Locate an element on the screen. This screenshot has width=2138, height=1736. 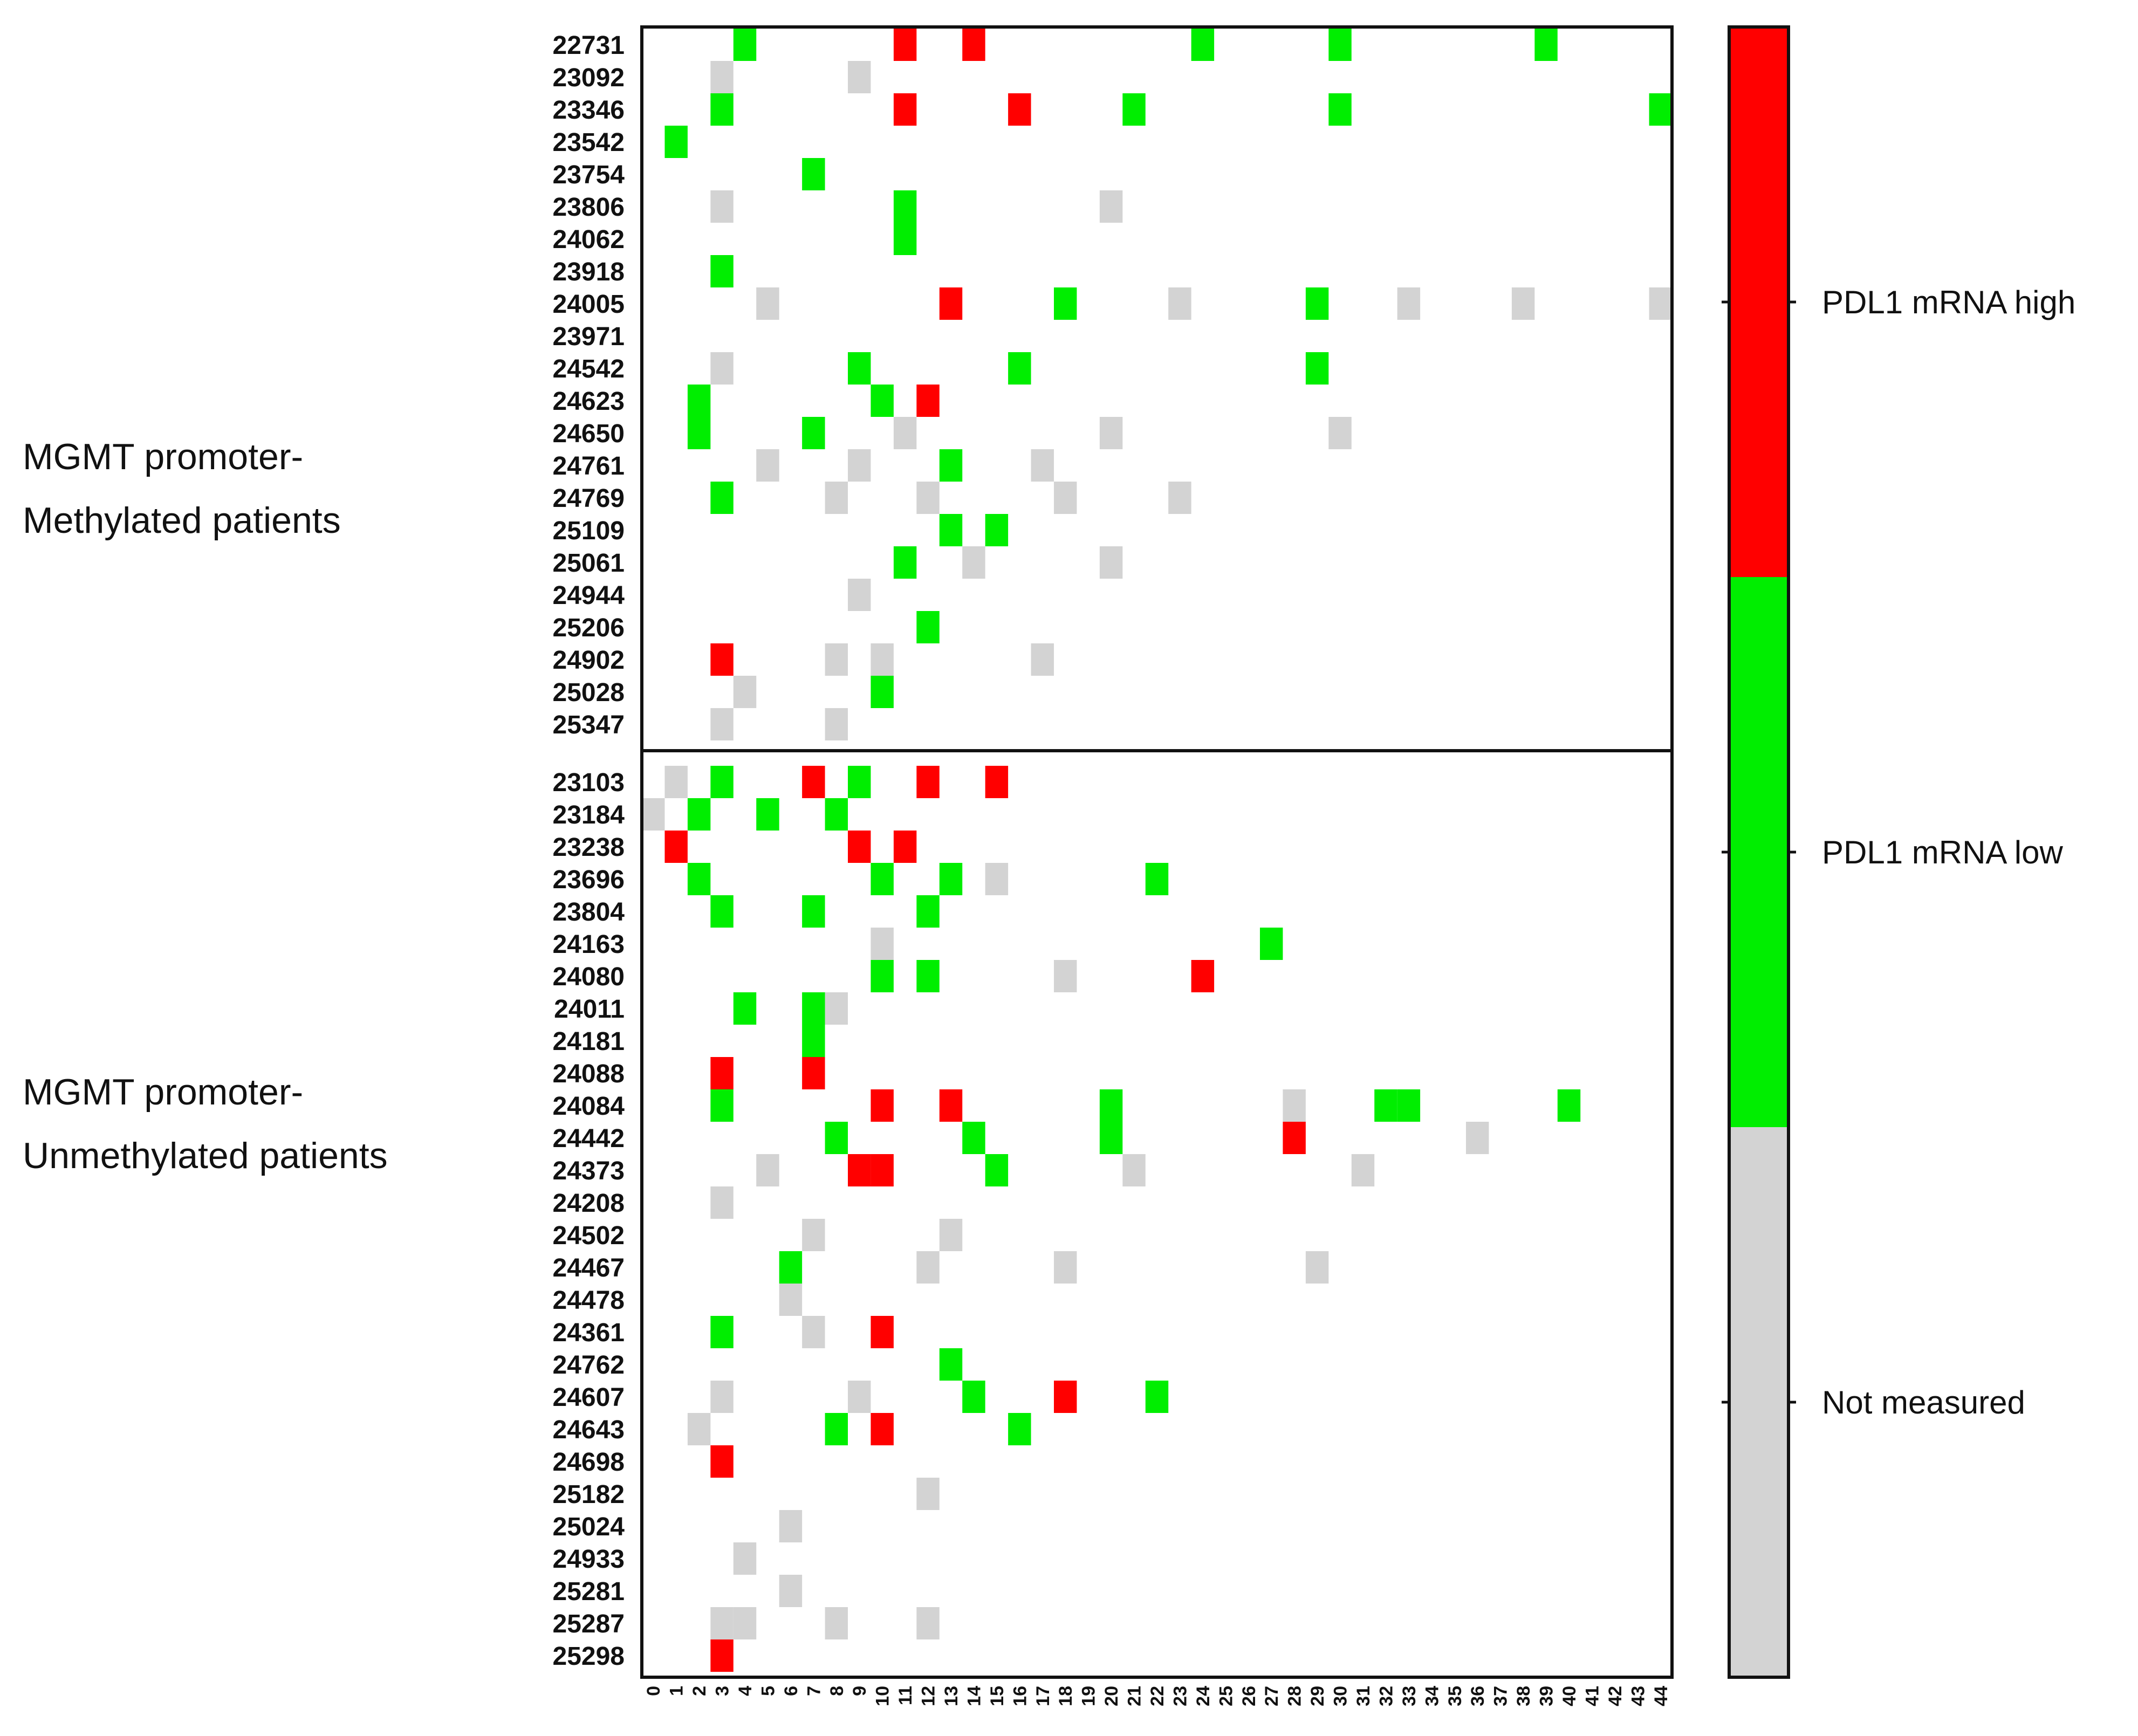
legend-label: PDL1 mRNA low is located at coordinates (1942, 852).